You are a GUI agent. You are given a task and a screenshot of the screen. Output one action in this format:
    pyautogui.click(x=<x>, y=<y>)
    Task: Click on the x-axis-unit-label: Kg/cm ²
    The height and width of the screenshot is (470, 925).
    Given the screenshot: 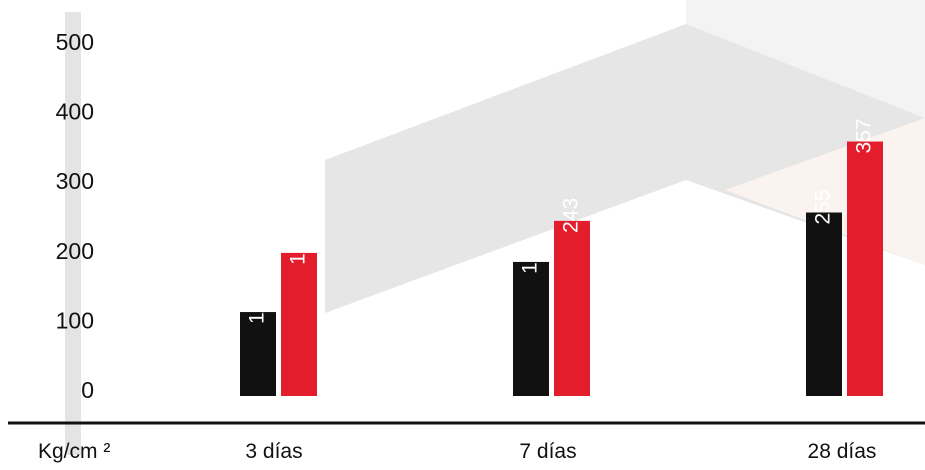 What is the action you would take?
    pyautogui.click(x=74, y=451)
    